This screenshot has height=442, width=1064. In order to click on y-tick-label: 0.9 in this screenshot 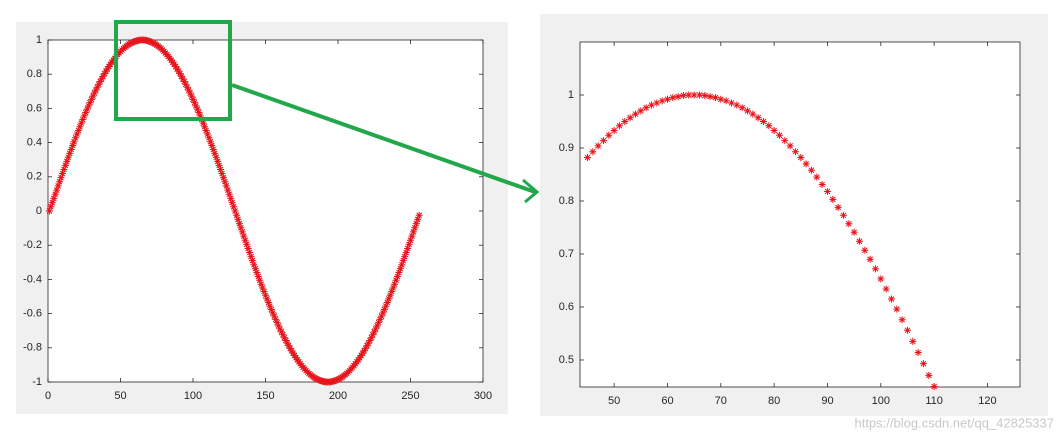, I will do `click(566, 148)`.